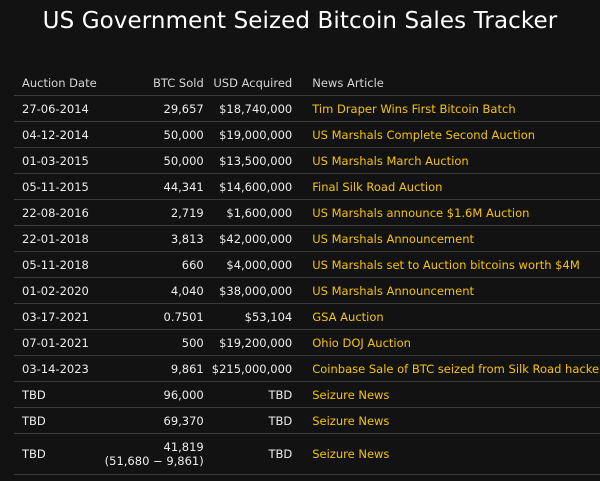 The height and width of the screenshot is (481, 600). What do you see at coordinates (252, 316) in the screenshot?
I see `cell-usd-acquired: $53,104` at bounding box center [252, 316].